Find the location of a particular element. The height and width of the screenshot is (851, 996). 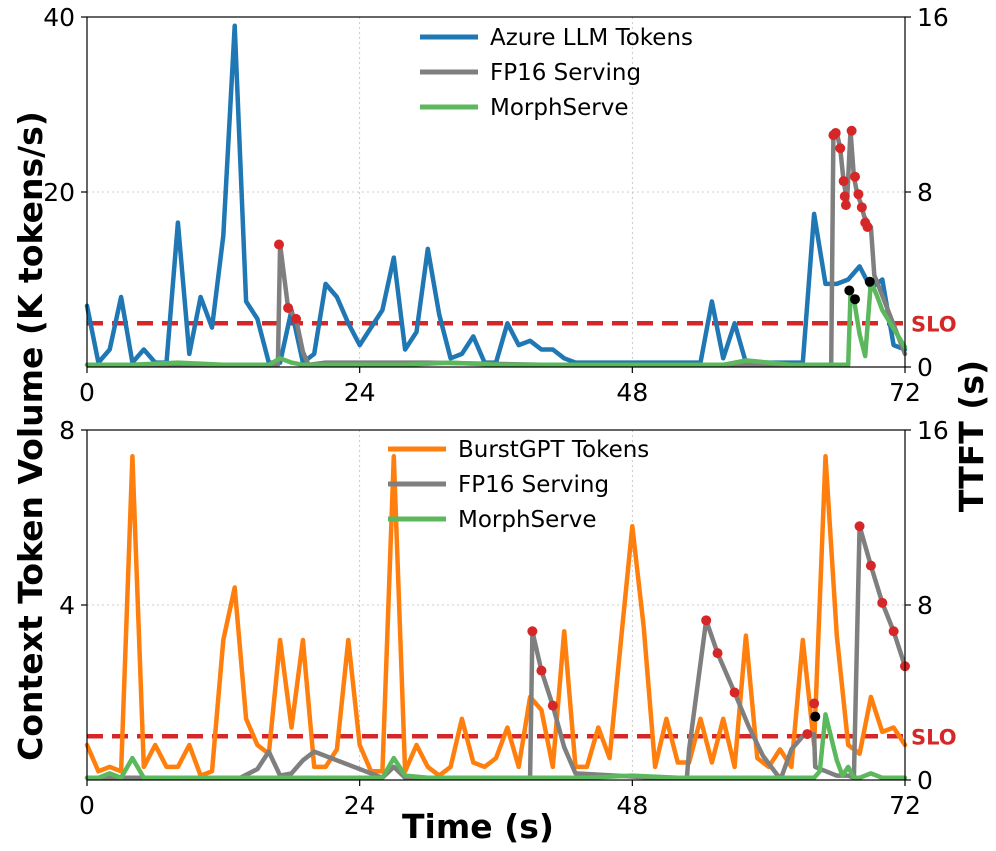

y-left-tick-label: 8 is located at coordinates (67, 430).